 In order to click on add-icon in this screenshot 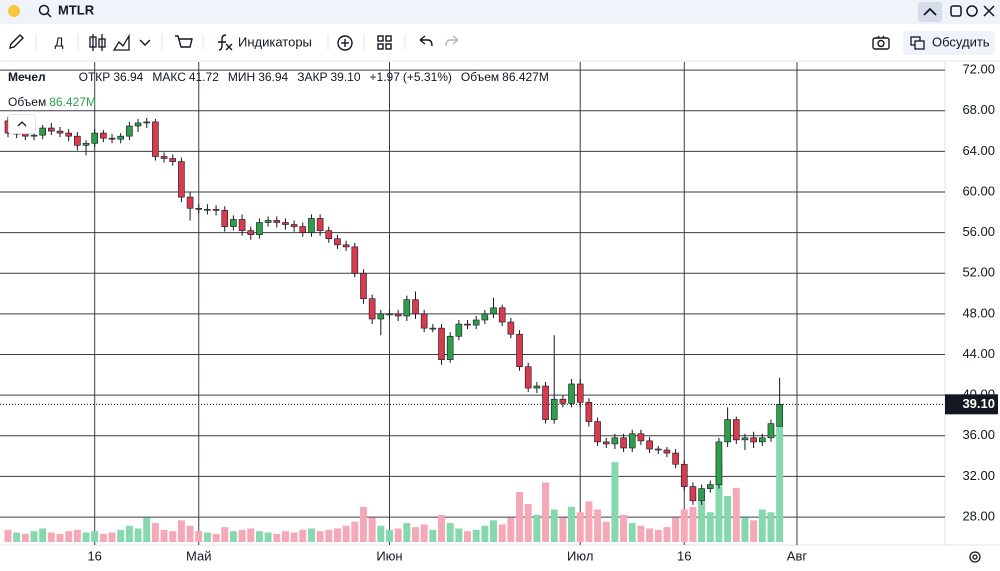, I will do `click(345, 43)`.